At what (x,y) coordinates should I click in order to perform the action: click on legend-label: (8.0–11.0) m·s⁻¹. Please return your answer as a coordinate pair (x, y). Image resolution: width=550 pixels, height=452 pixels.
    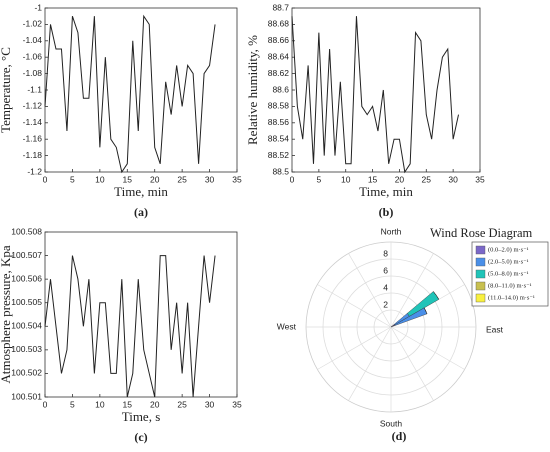
    Looking at the image, I should click on (510, 285).